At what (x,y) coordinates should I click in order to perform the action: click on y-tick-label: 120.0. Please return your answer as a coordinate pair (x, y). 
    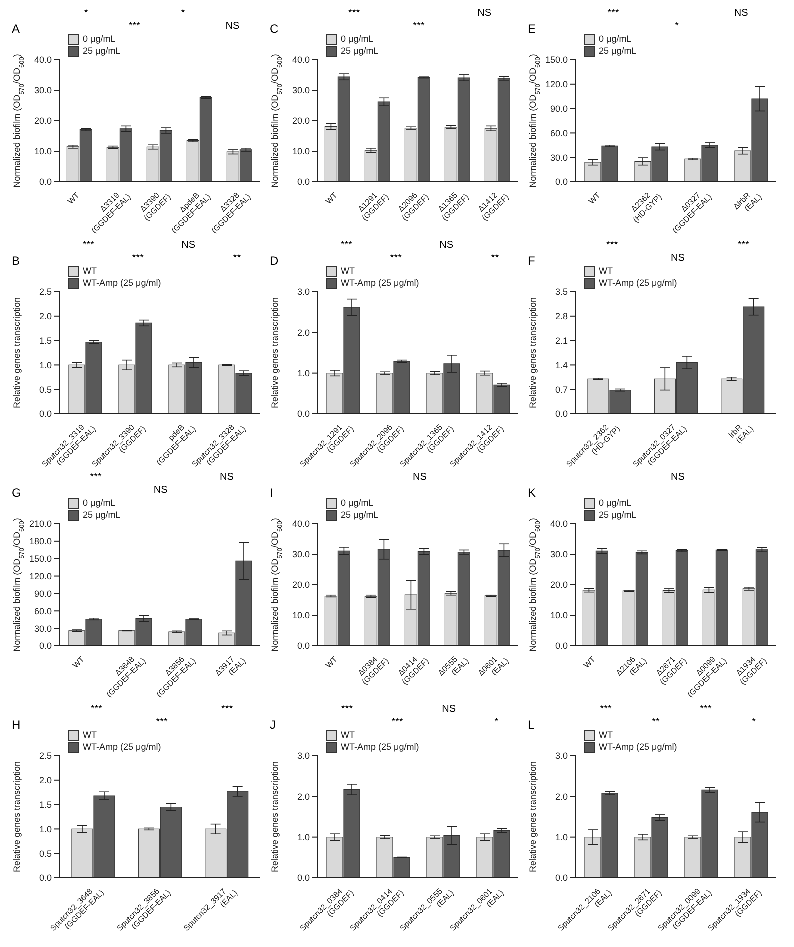
    Looking at the image, I should click on (40, 576).